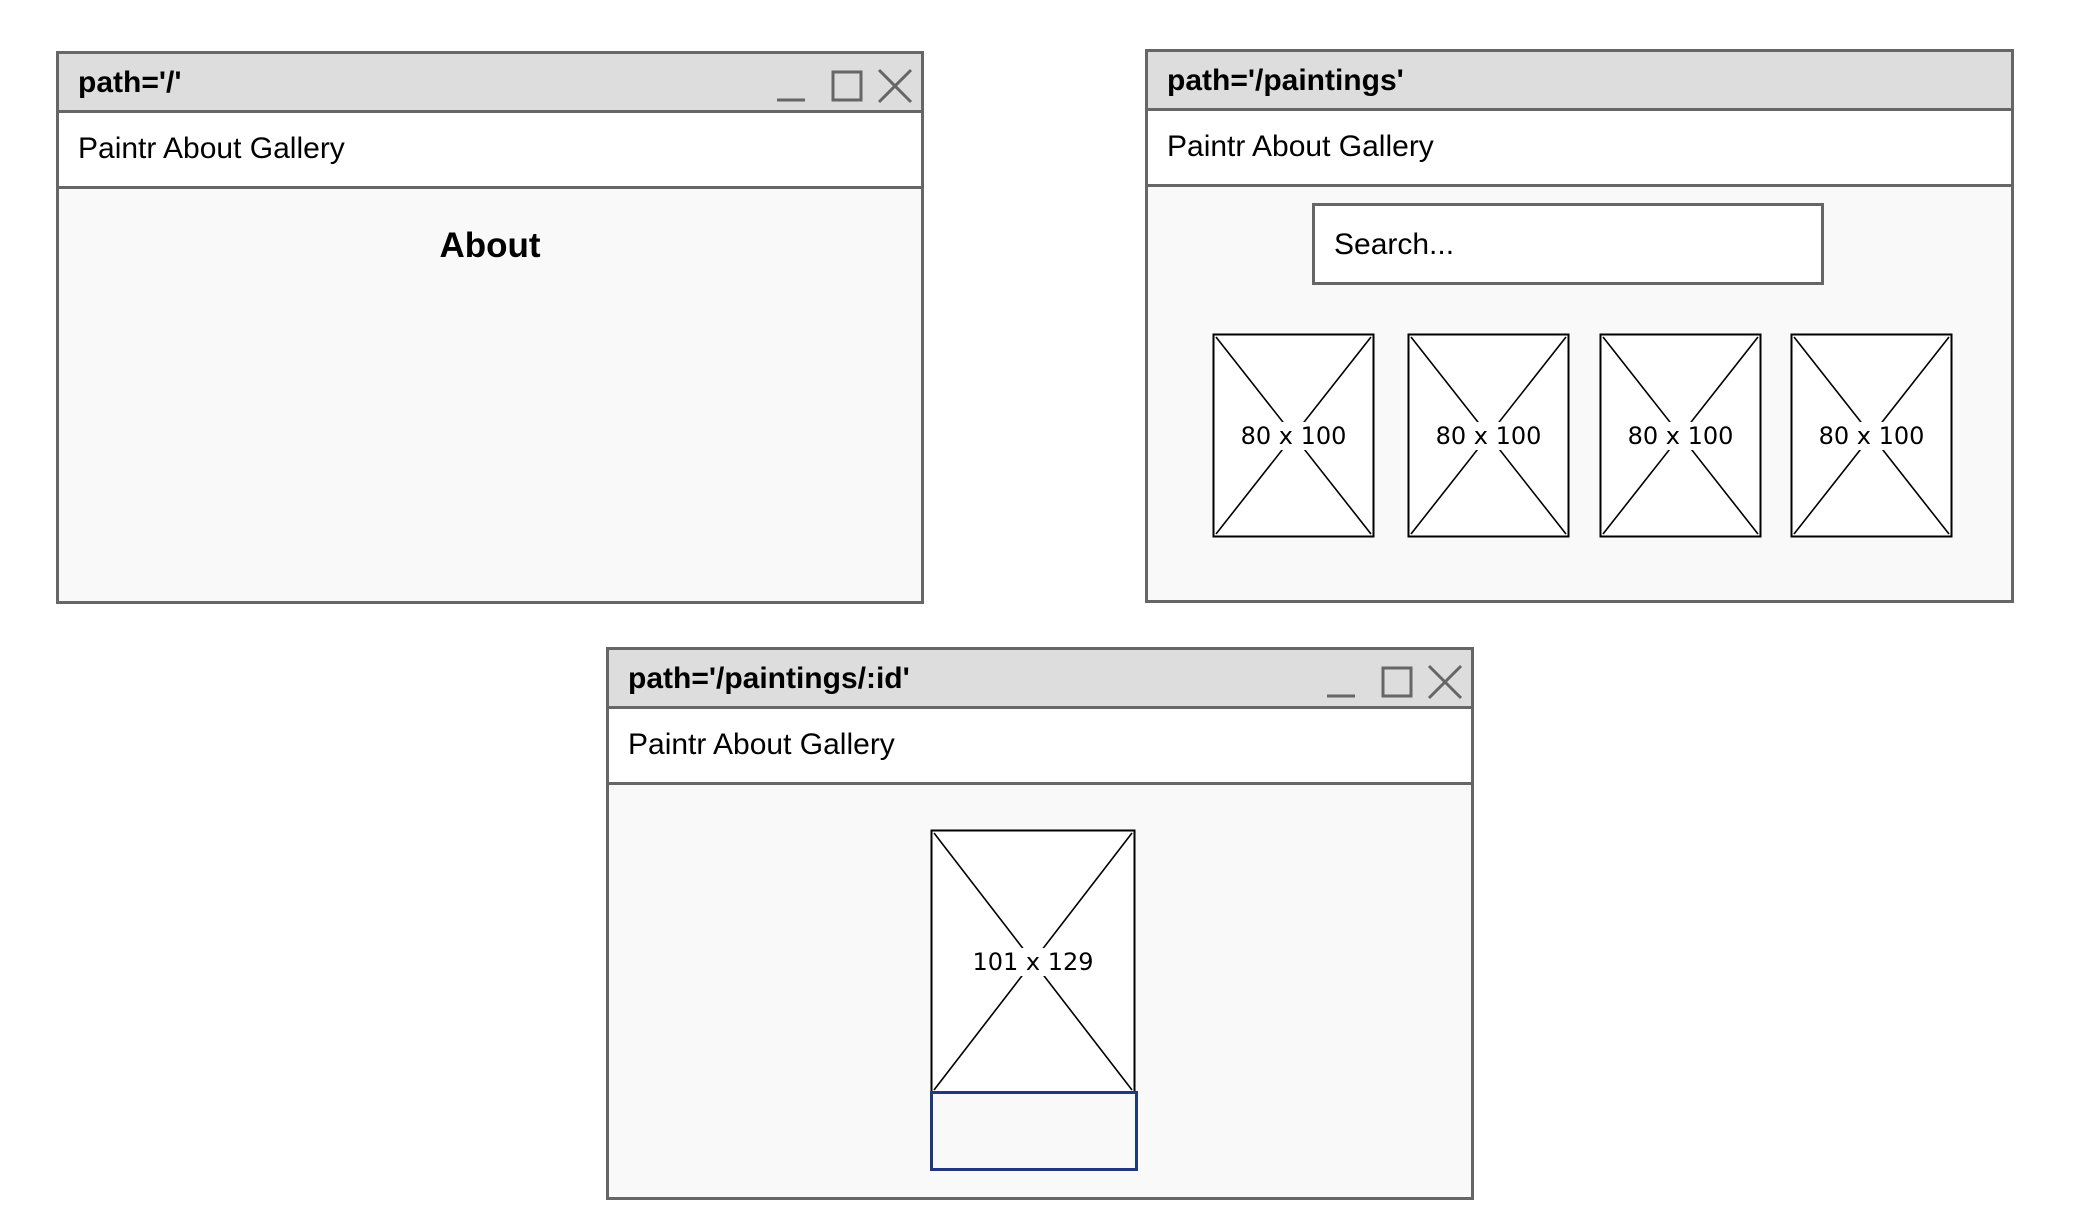  What do you see at coordinates (490, 395) in the screenshot?
I see `content-area: About` at bounding box center [490, 395].